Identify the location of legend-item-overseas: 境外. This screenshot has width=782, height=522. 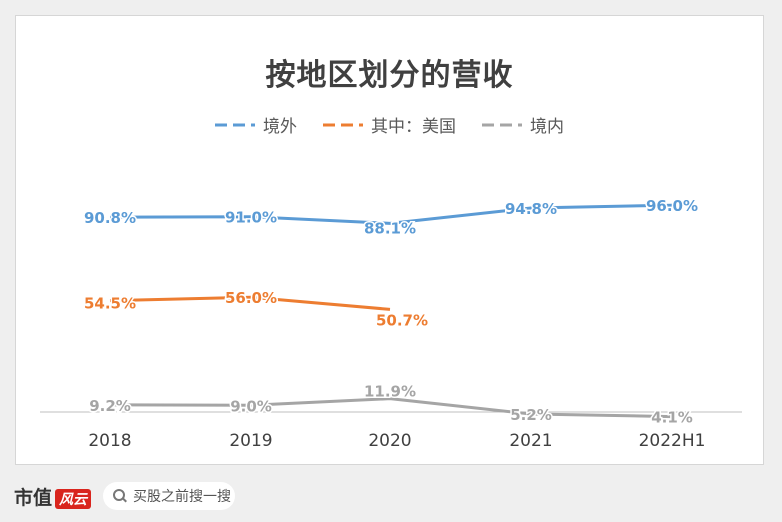
(256, 124).